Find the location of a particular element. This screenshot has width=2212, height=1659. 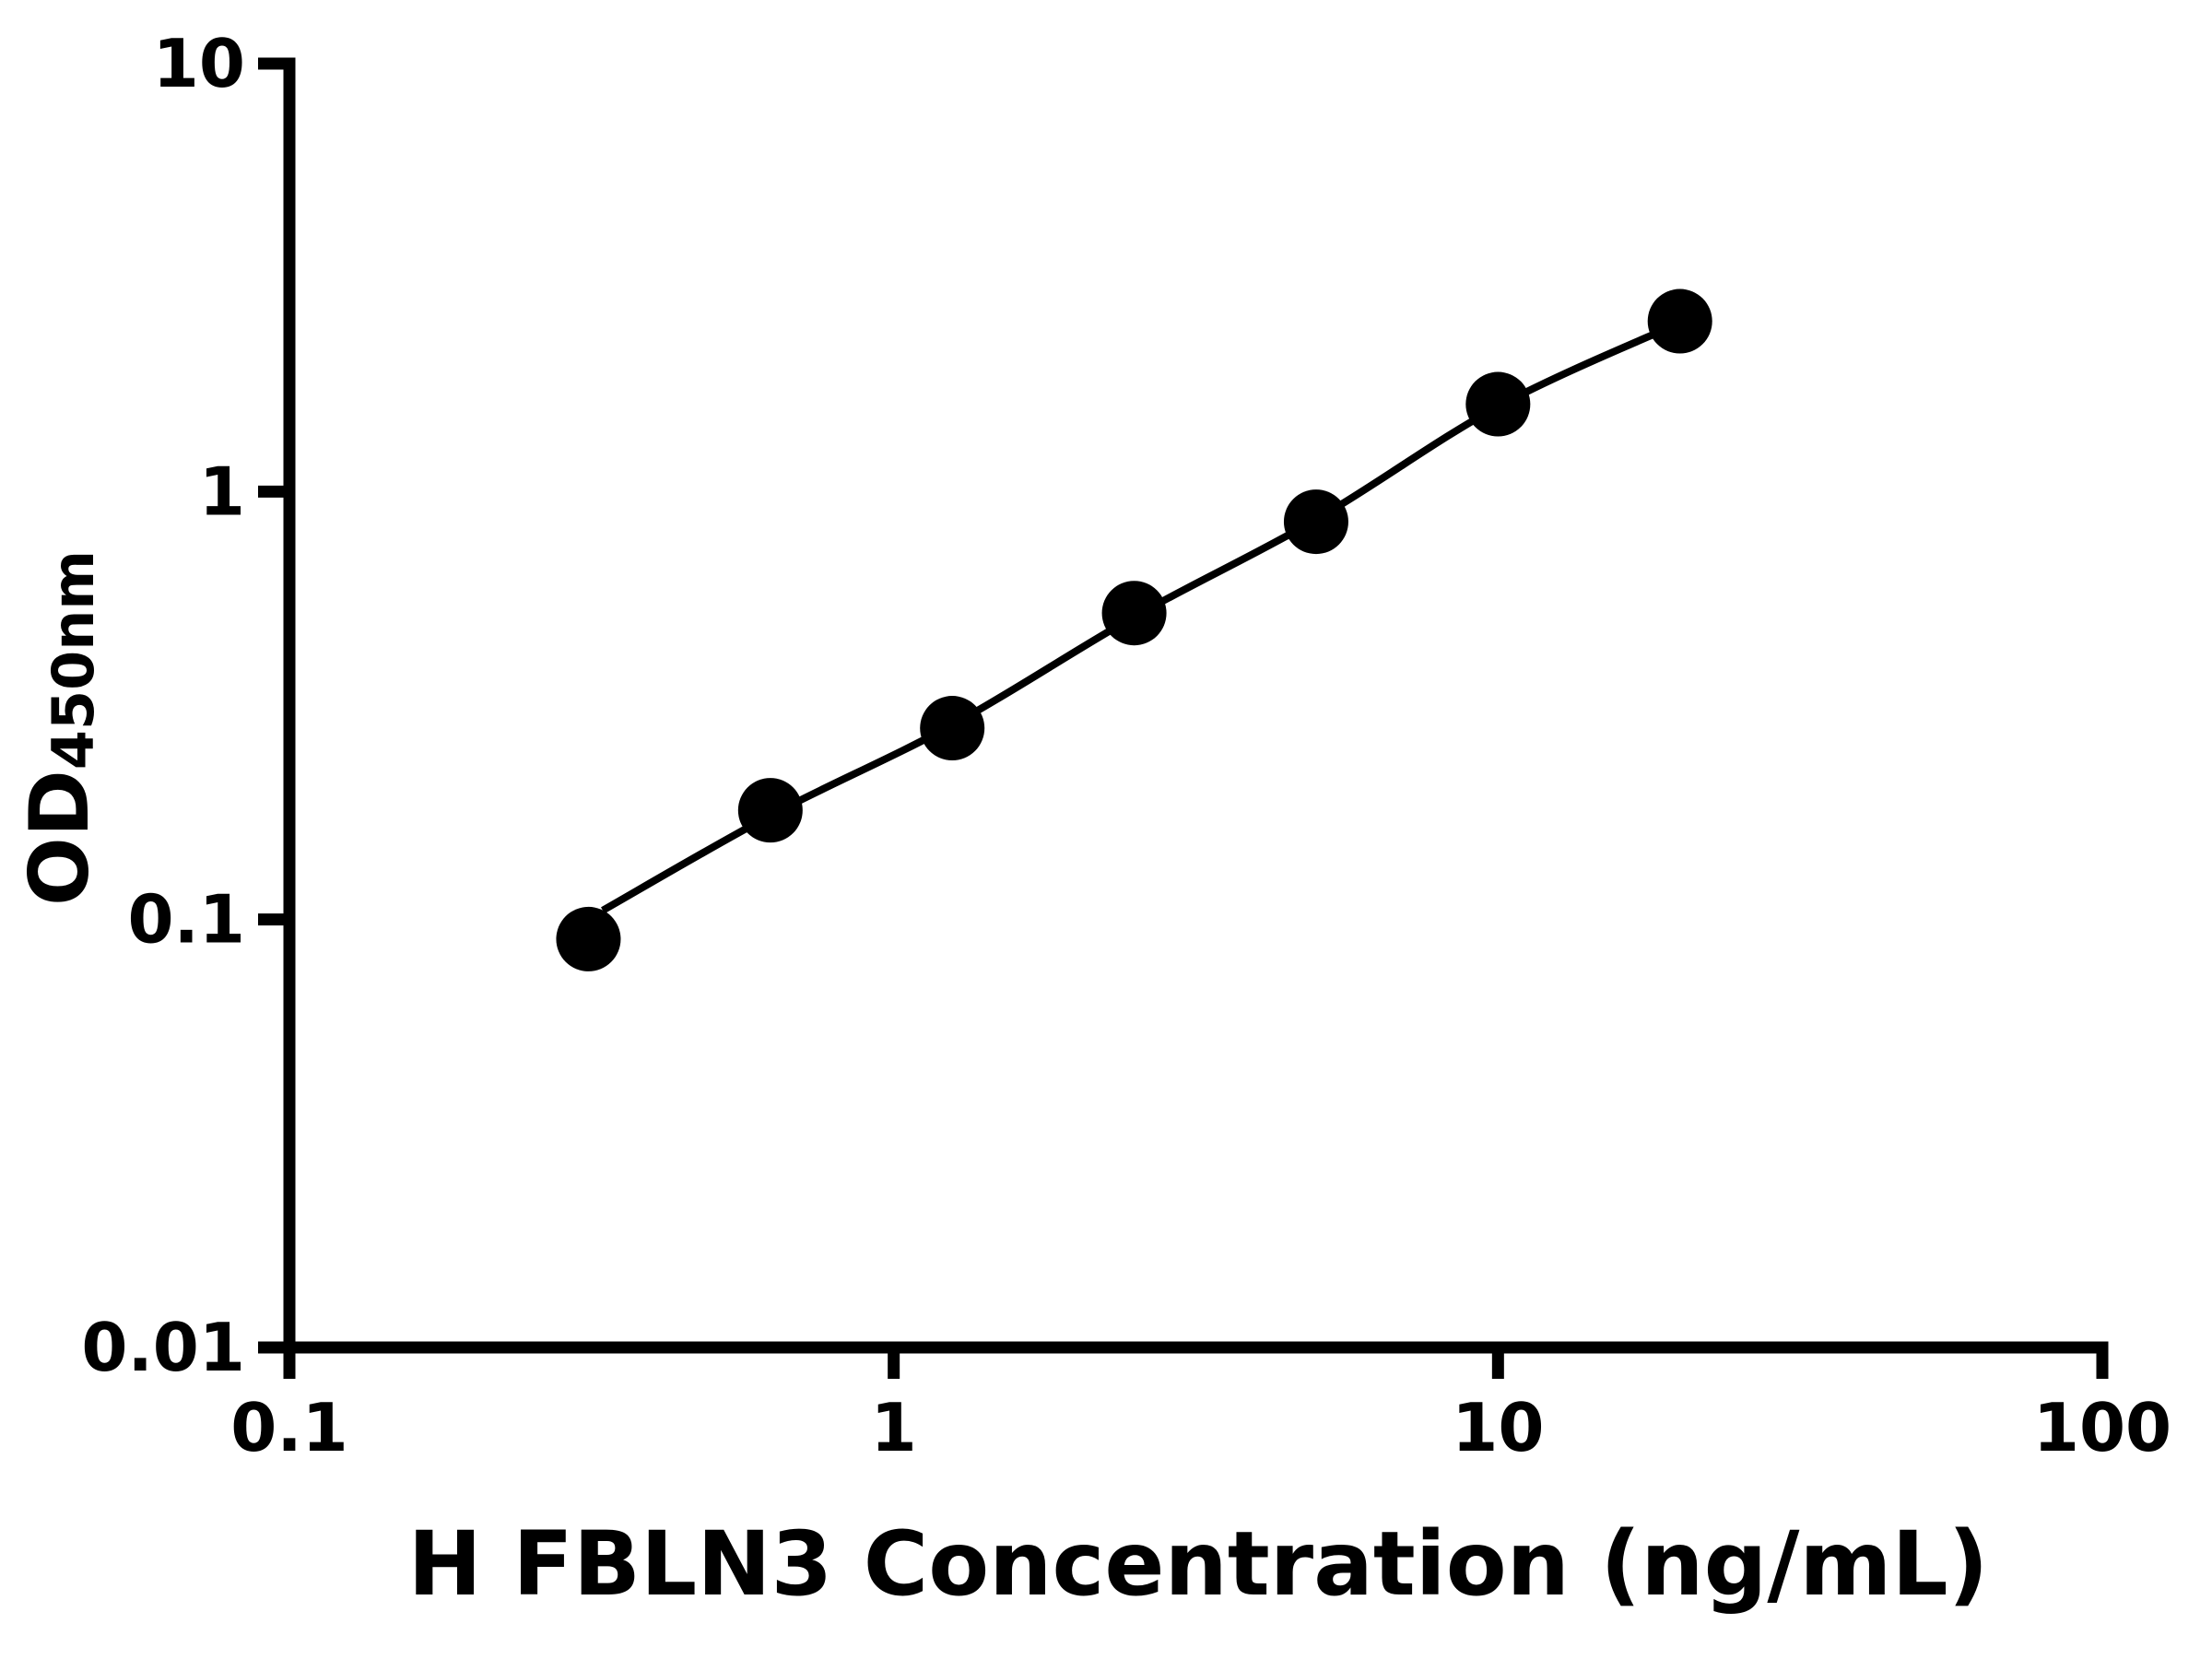

y-tick-label: 0.01 is located at coordinates (163, 1347).